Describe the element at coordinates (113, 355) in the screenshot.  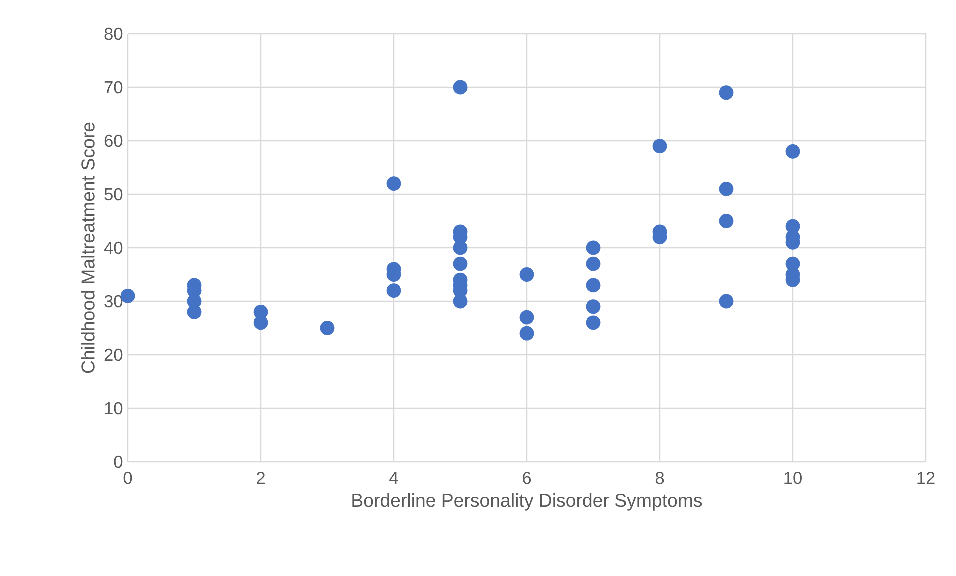
I see `y-tick-label: 20` at that location.